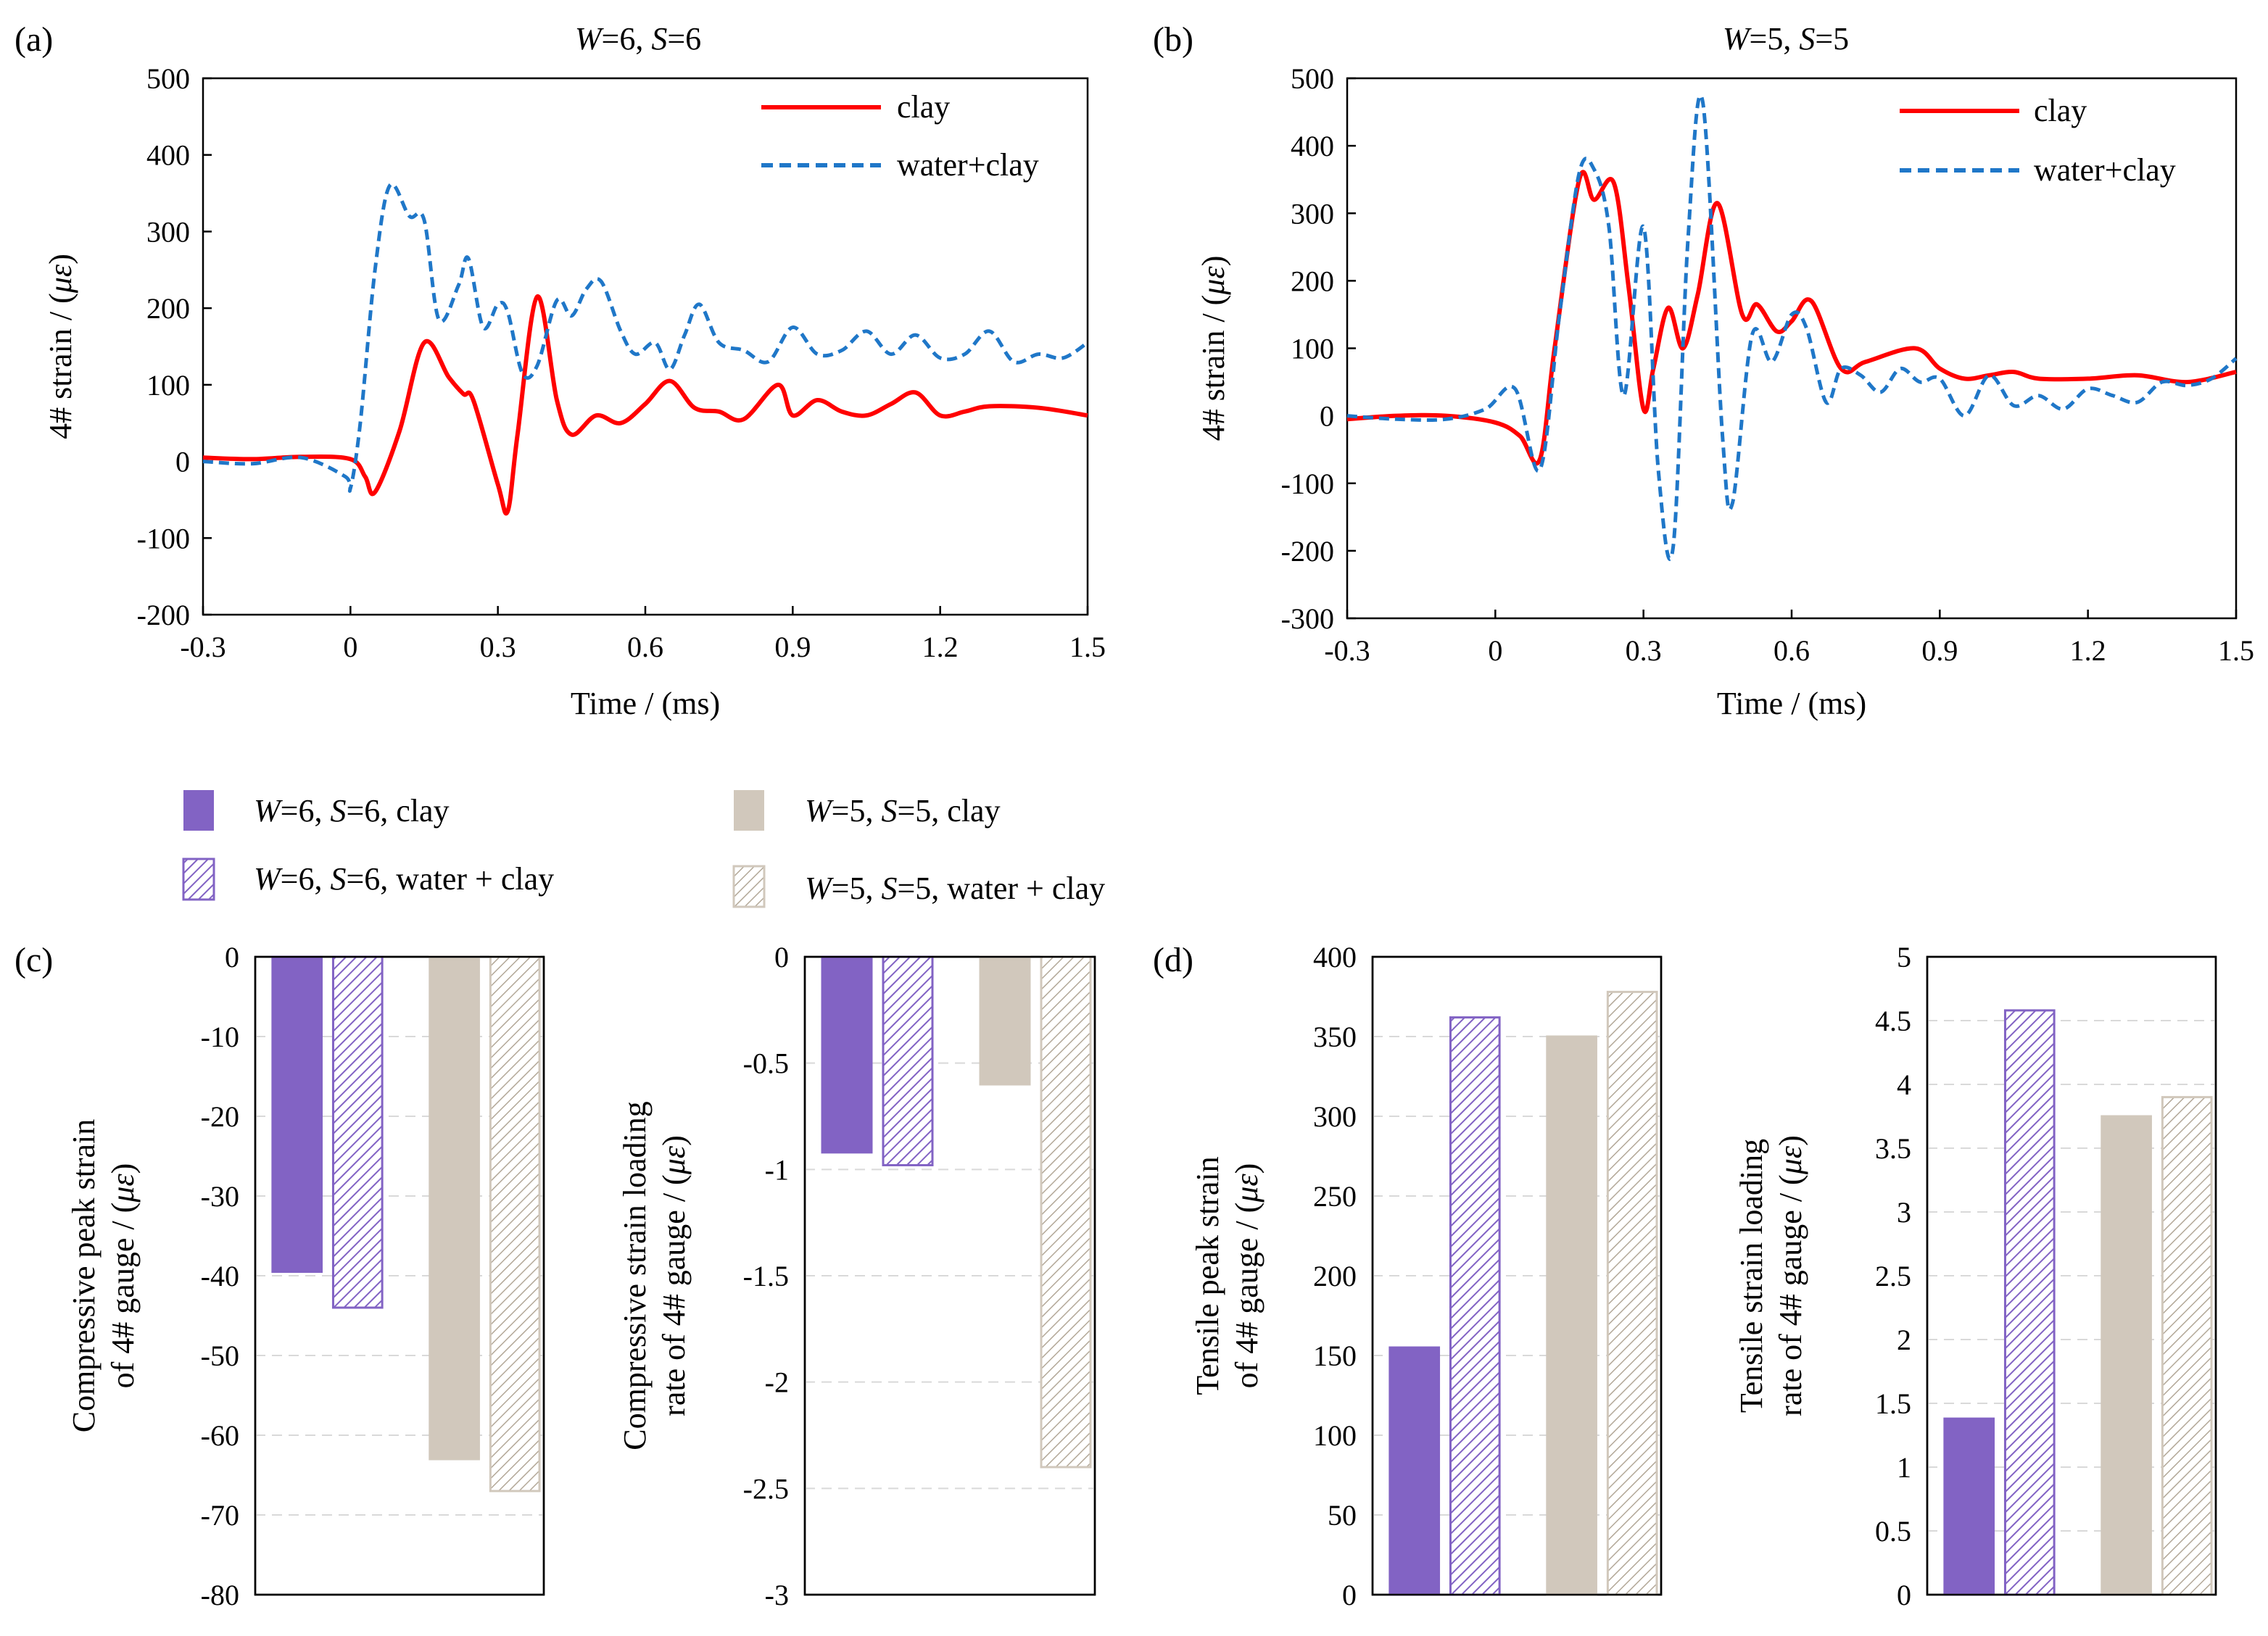 The height and width of the screenshot is (1636, 2268). What do you see at coordinates (1792, 318) in the screenshot?
I see `chart-b-series-clay` at bounding box center [1792, 318].